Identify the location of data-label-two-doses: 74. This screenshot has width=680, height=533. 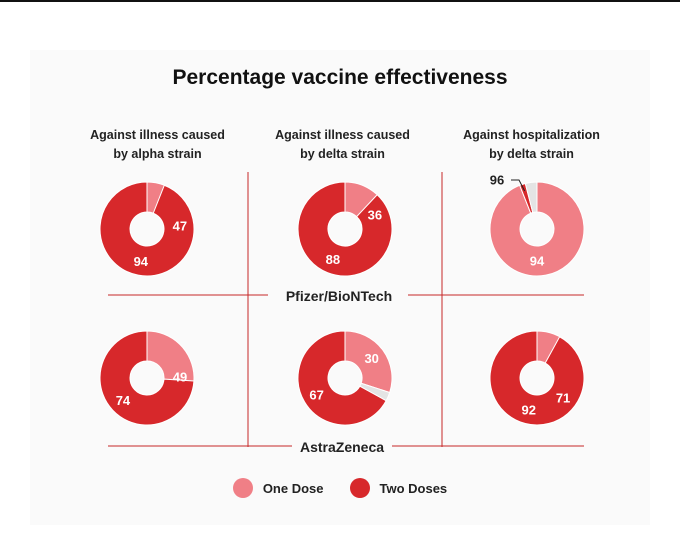
(123, 400).